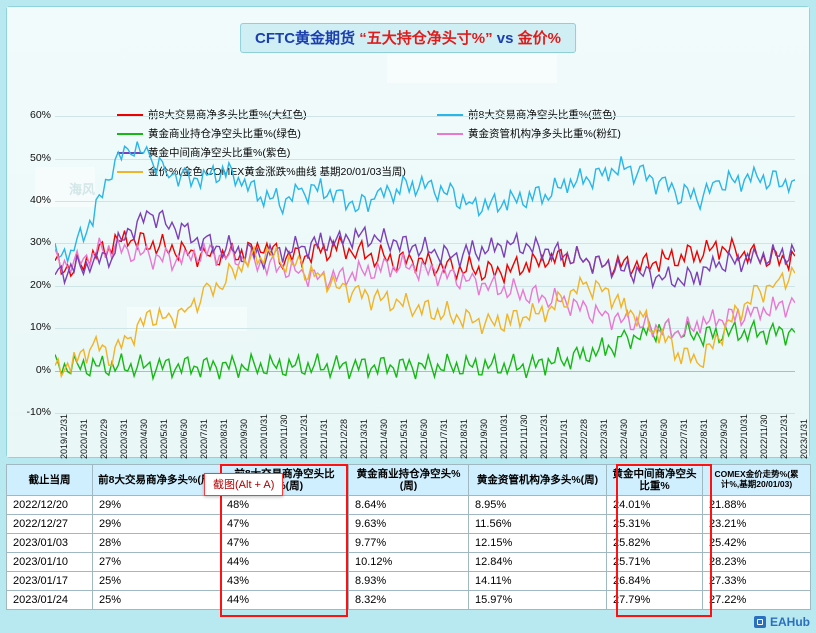  What do you see at coordinates (219, 153) in the screenshot?
I see `legend-label: 黄金中间商净空头比重%(紫色)` at bounding box center [219, 153].